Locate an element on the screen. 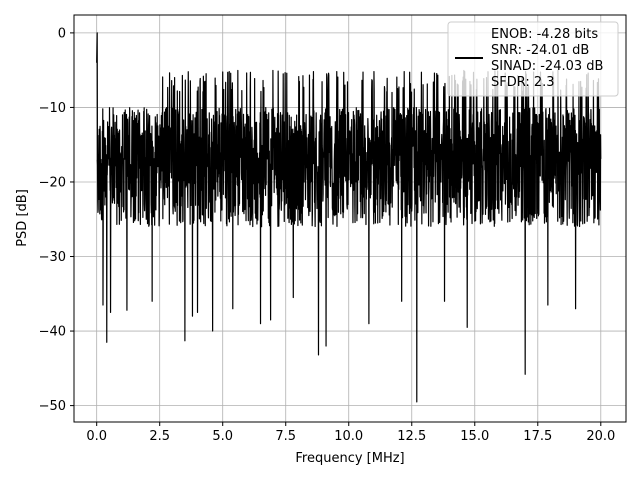 Image resolution: width=640 pixels, height=484 pixels. x-tick-label: 15.0 is located at coordinates (474, 436).